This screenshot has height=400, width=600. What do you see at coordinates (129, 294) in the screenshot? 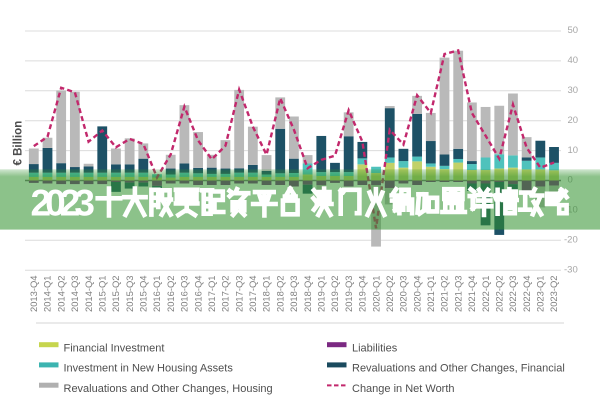
I see `svg-text: 2015-Q3` at bounding box center [129, 294].